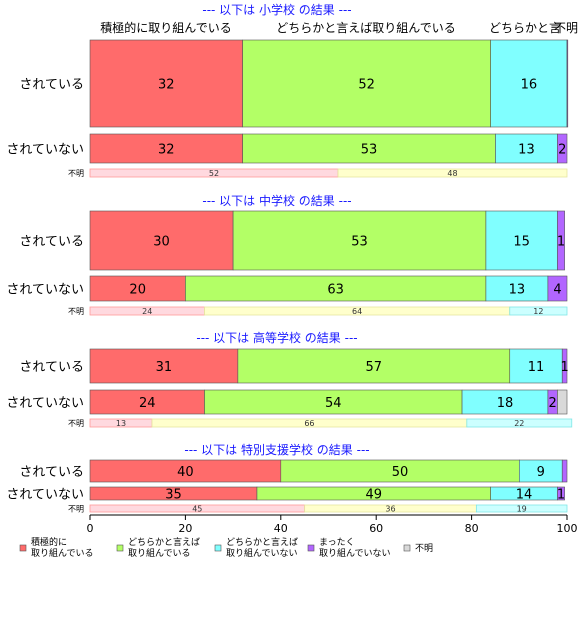 Image resolution: width=580 pixels, height=640 pixels. What do you see at coordinates (566, 28) in the screenshot?
I see `header-label: 不明` at bounding box center [566, 28].